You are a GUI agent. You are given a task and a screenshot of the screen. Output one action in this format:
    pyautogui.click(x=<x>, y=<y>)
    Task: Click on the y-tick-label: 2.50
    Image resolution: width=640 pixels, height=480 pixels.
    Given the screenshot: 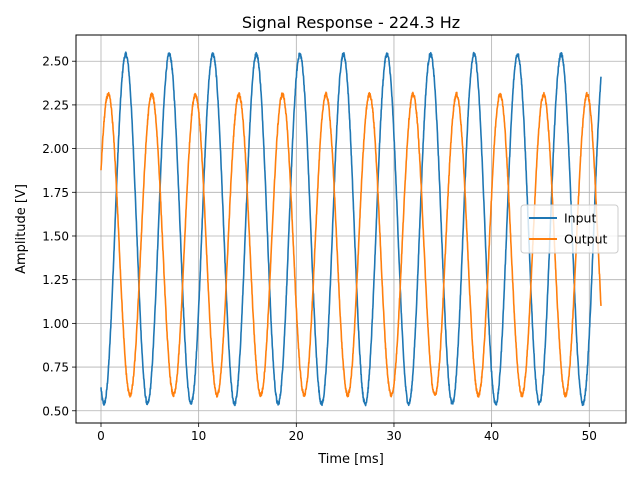 What is the action you would take?
    pyautogui.click(x=55, y=62)
    